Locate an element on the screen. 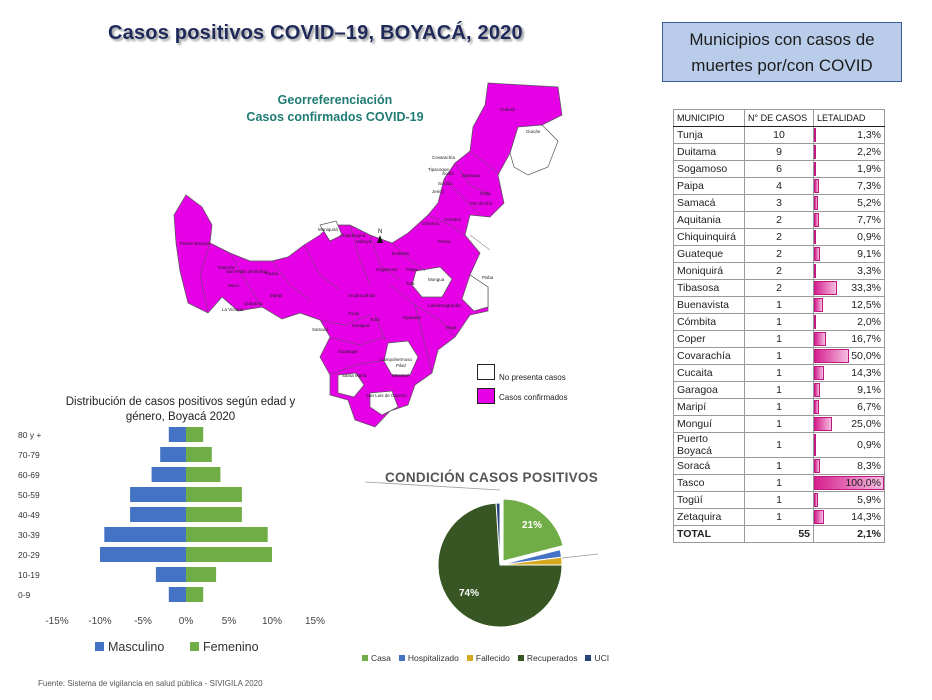 The height and width of the screenshot is (700, 932). cell-municipio: Paipa is located at coordinates (709, 186).